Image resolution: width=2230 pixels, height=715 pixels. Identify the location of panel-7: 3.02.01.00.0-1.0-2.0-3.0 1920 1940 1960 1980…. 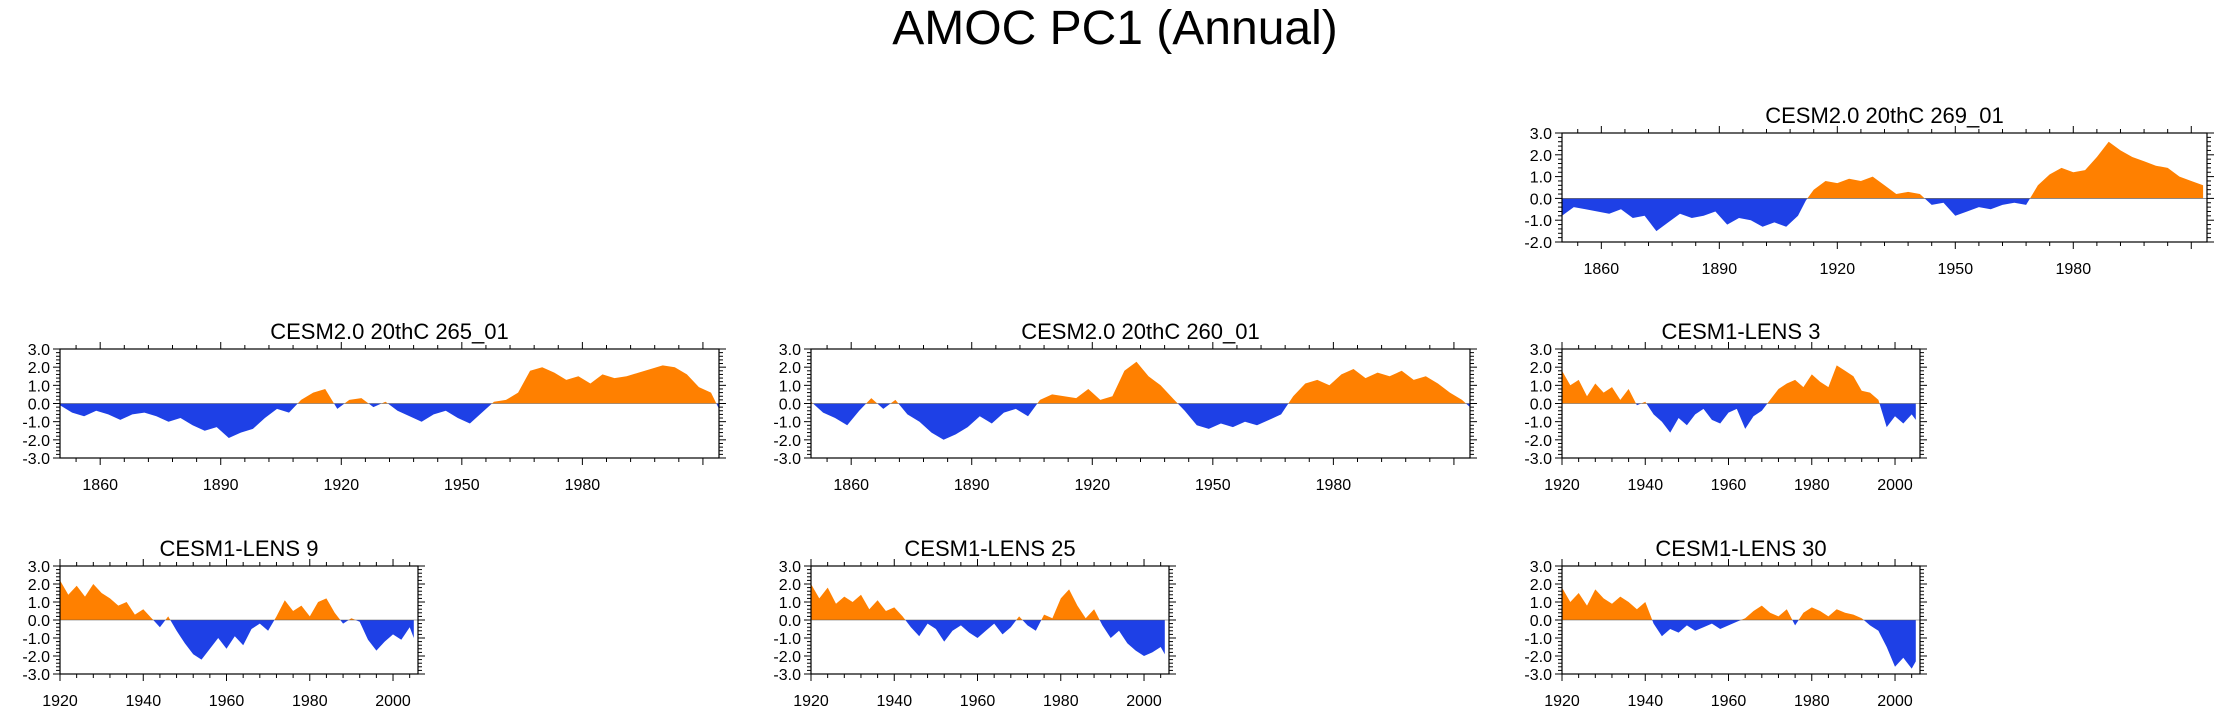
(1725, 623).